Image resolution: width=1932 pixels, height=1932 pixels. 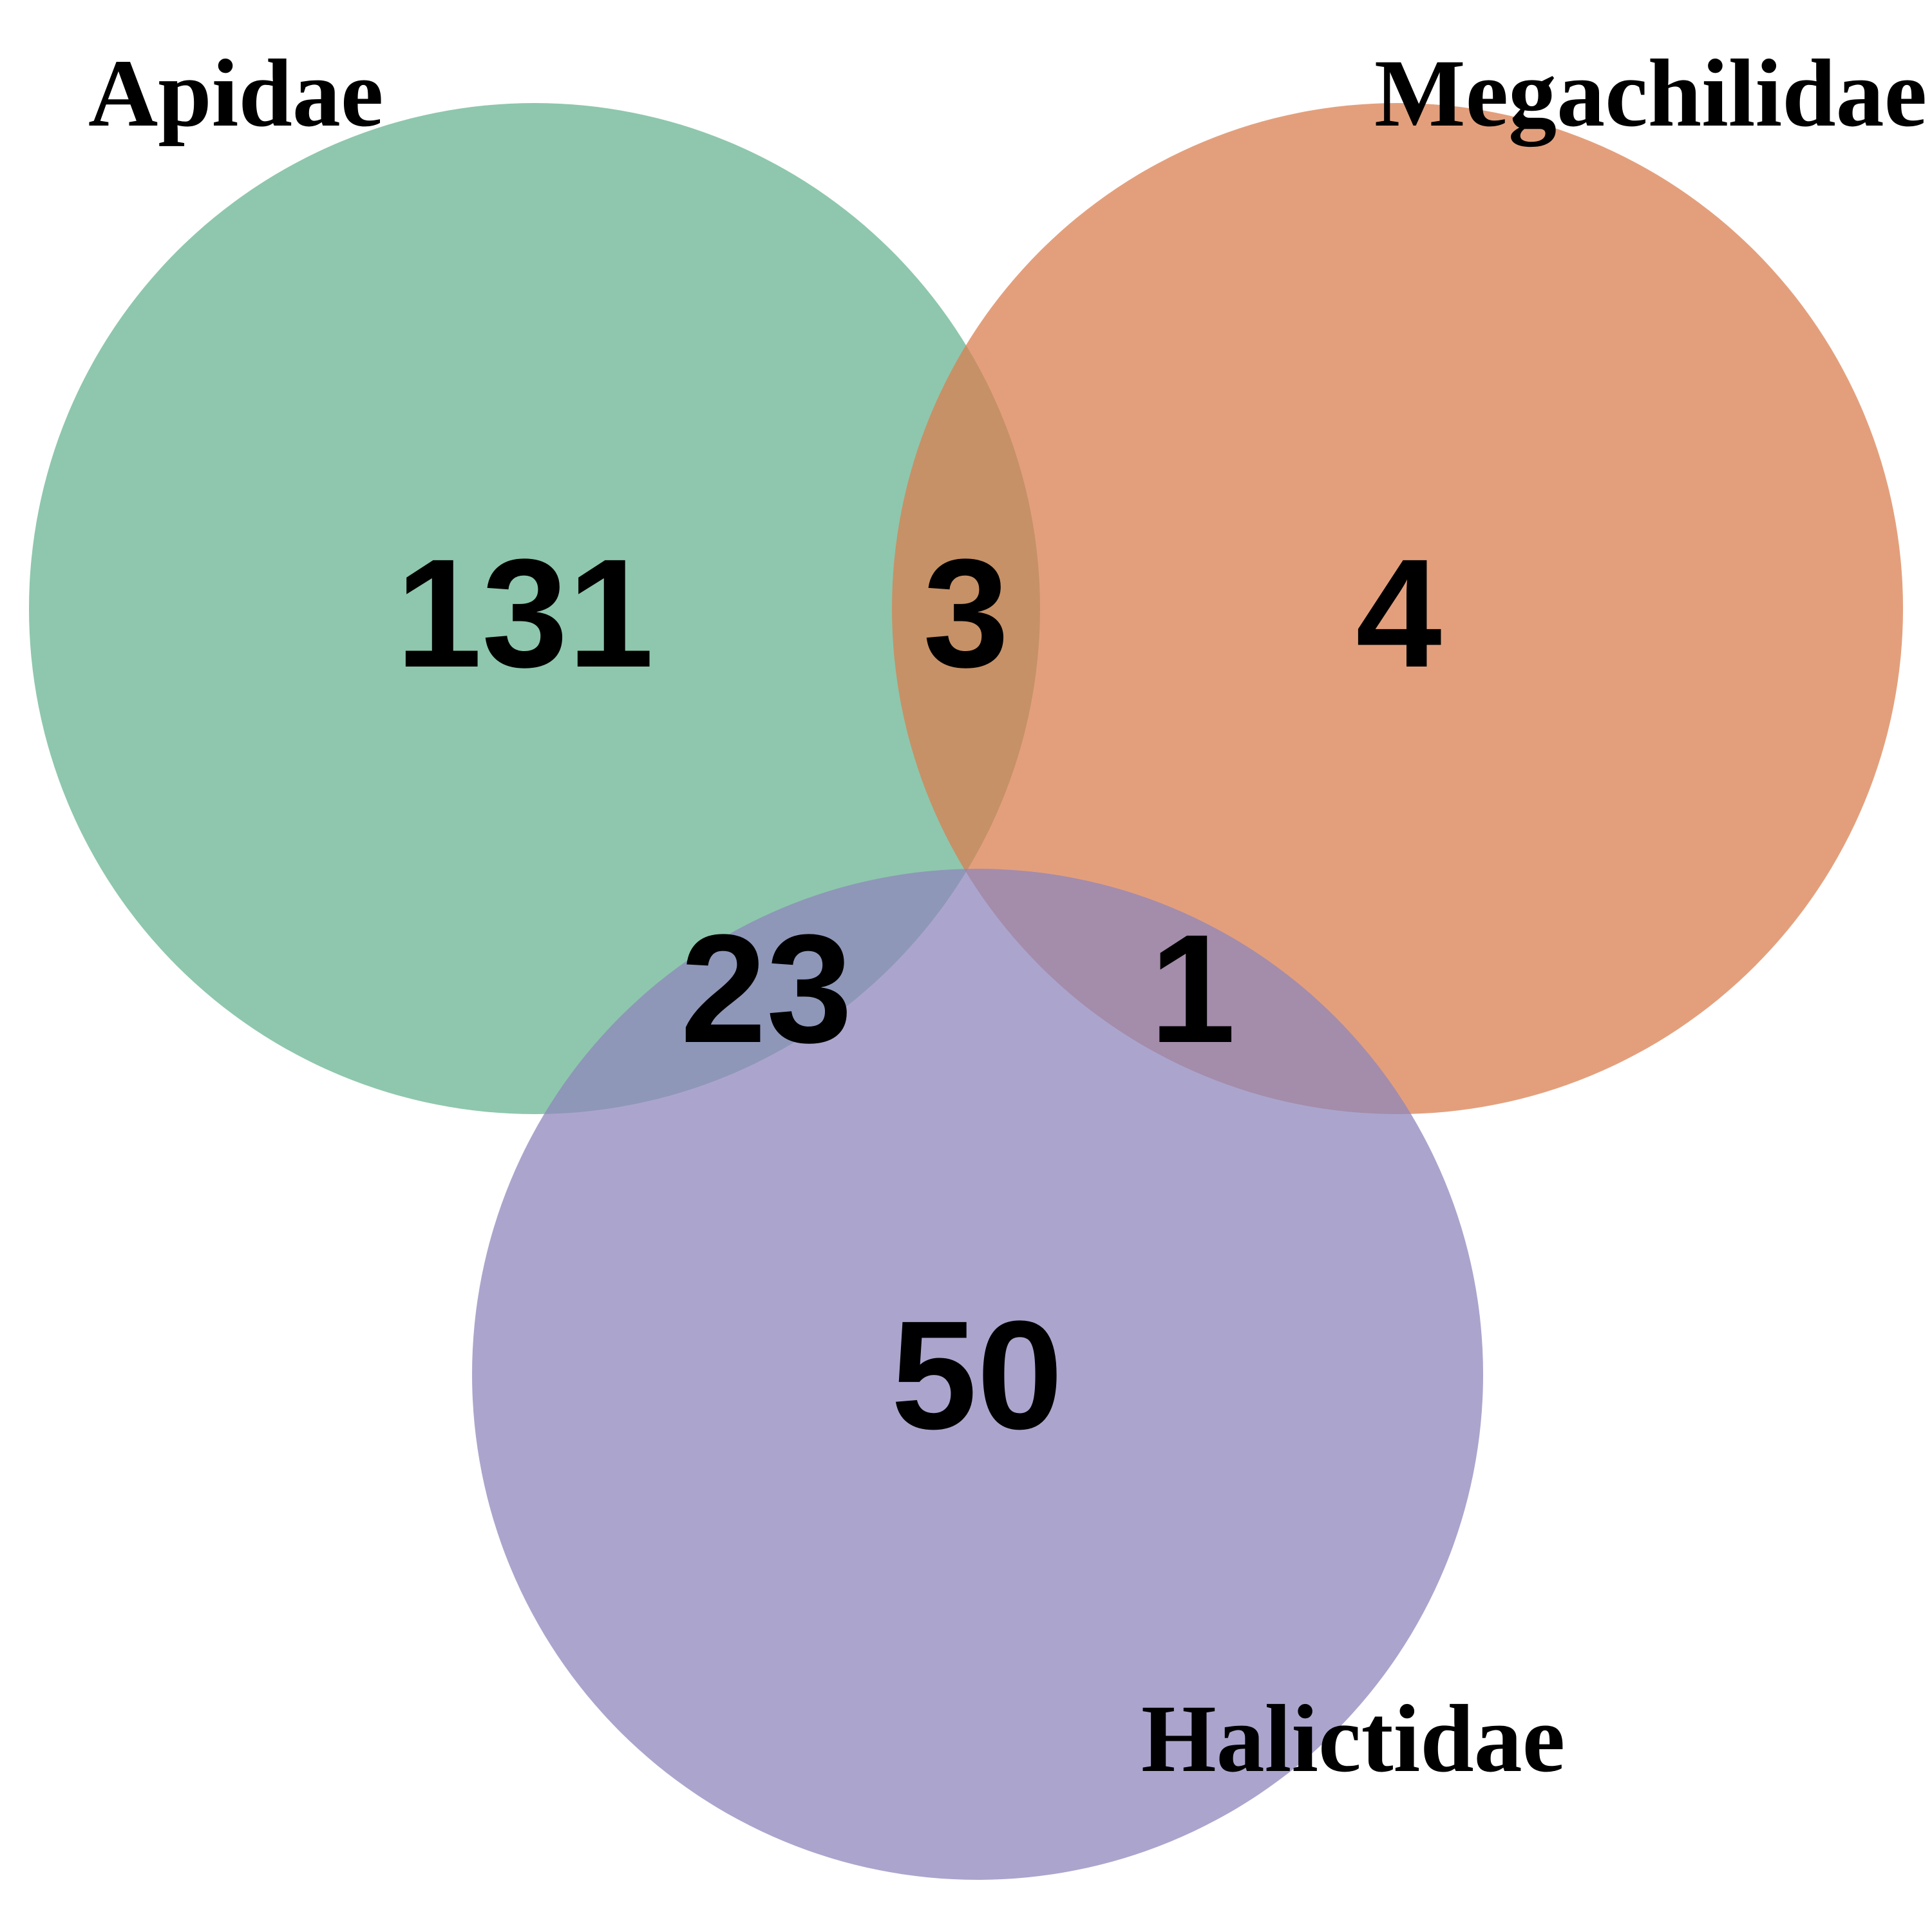 What do you see at coordinates (966, 613) in the screenshot?
I see `count-apidae-megachilidae: 3` at bounding box center [966, 613].